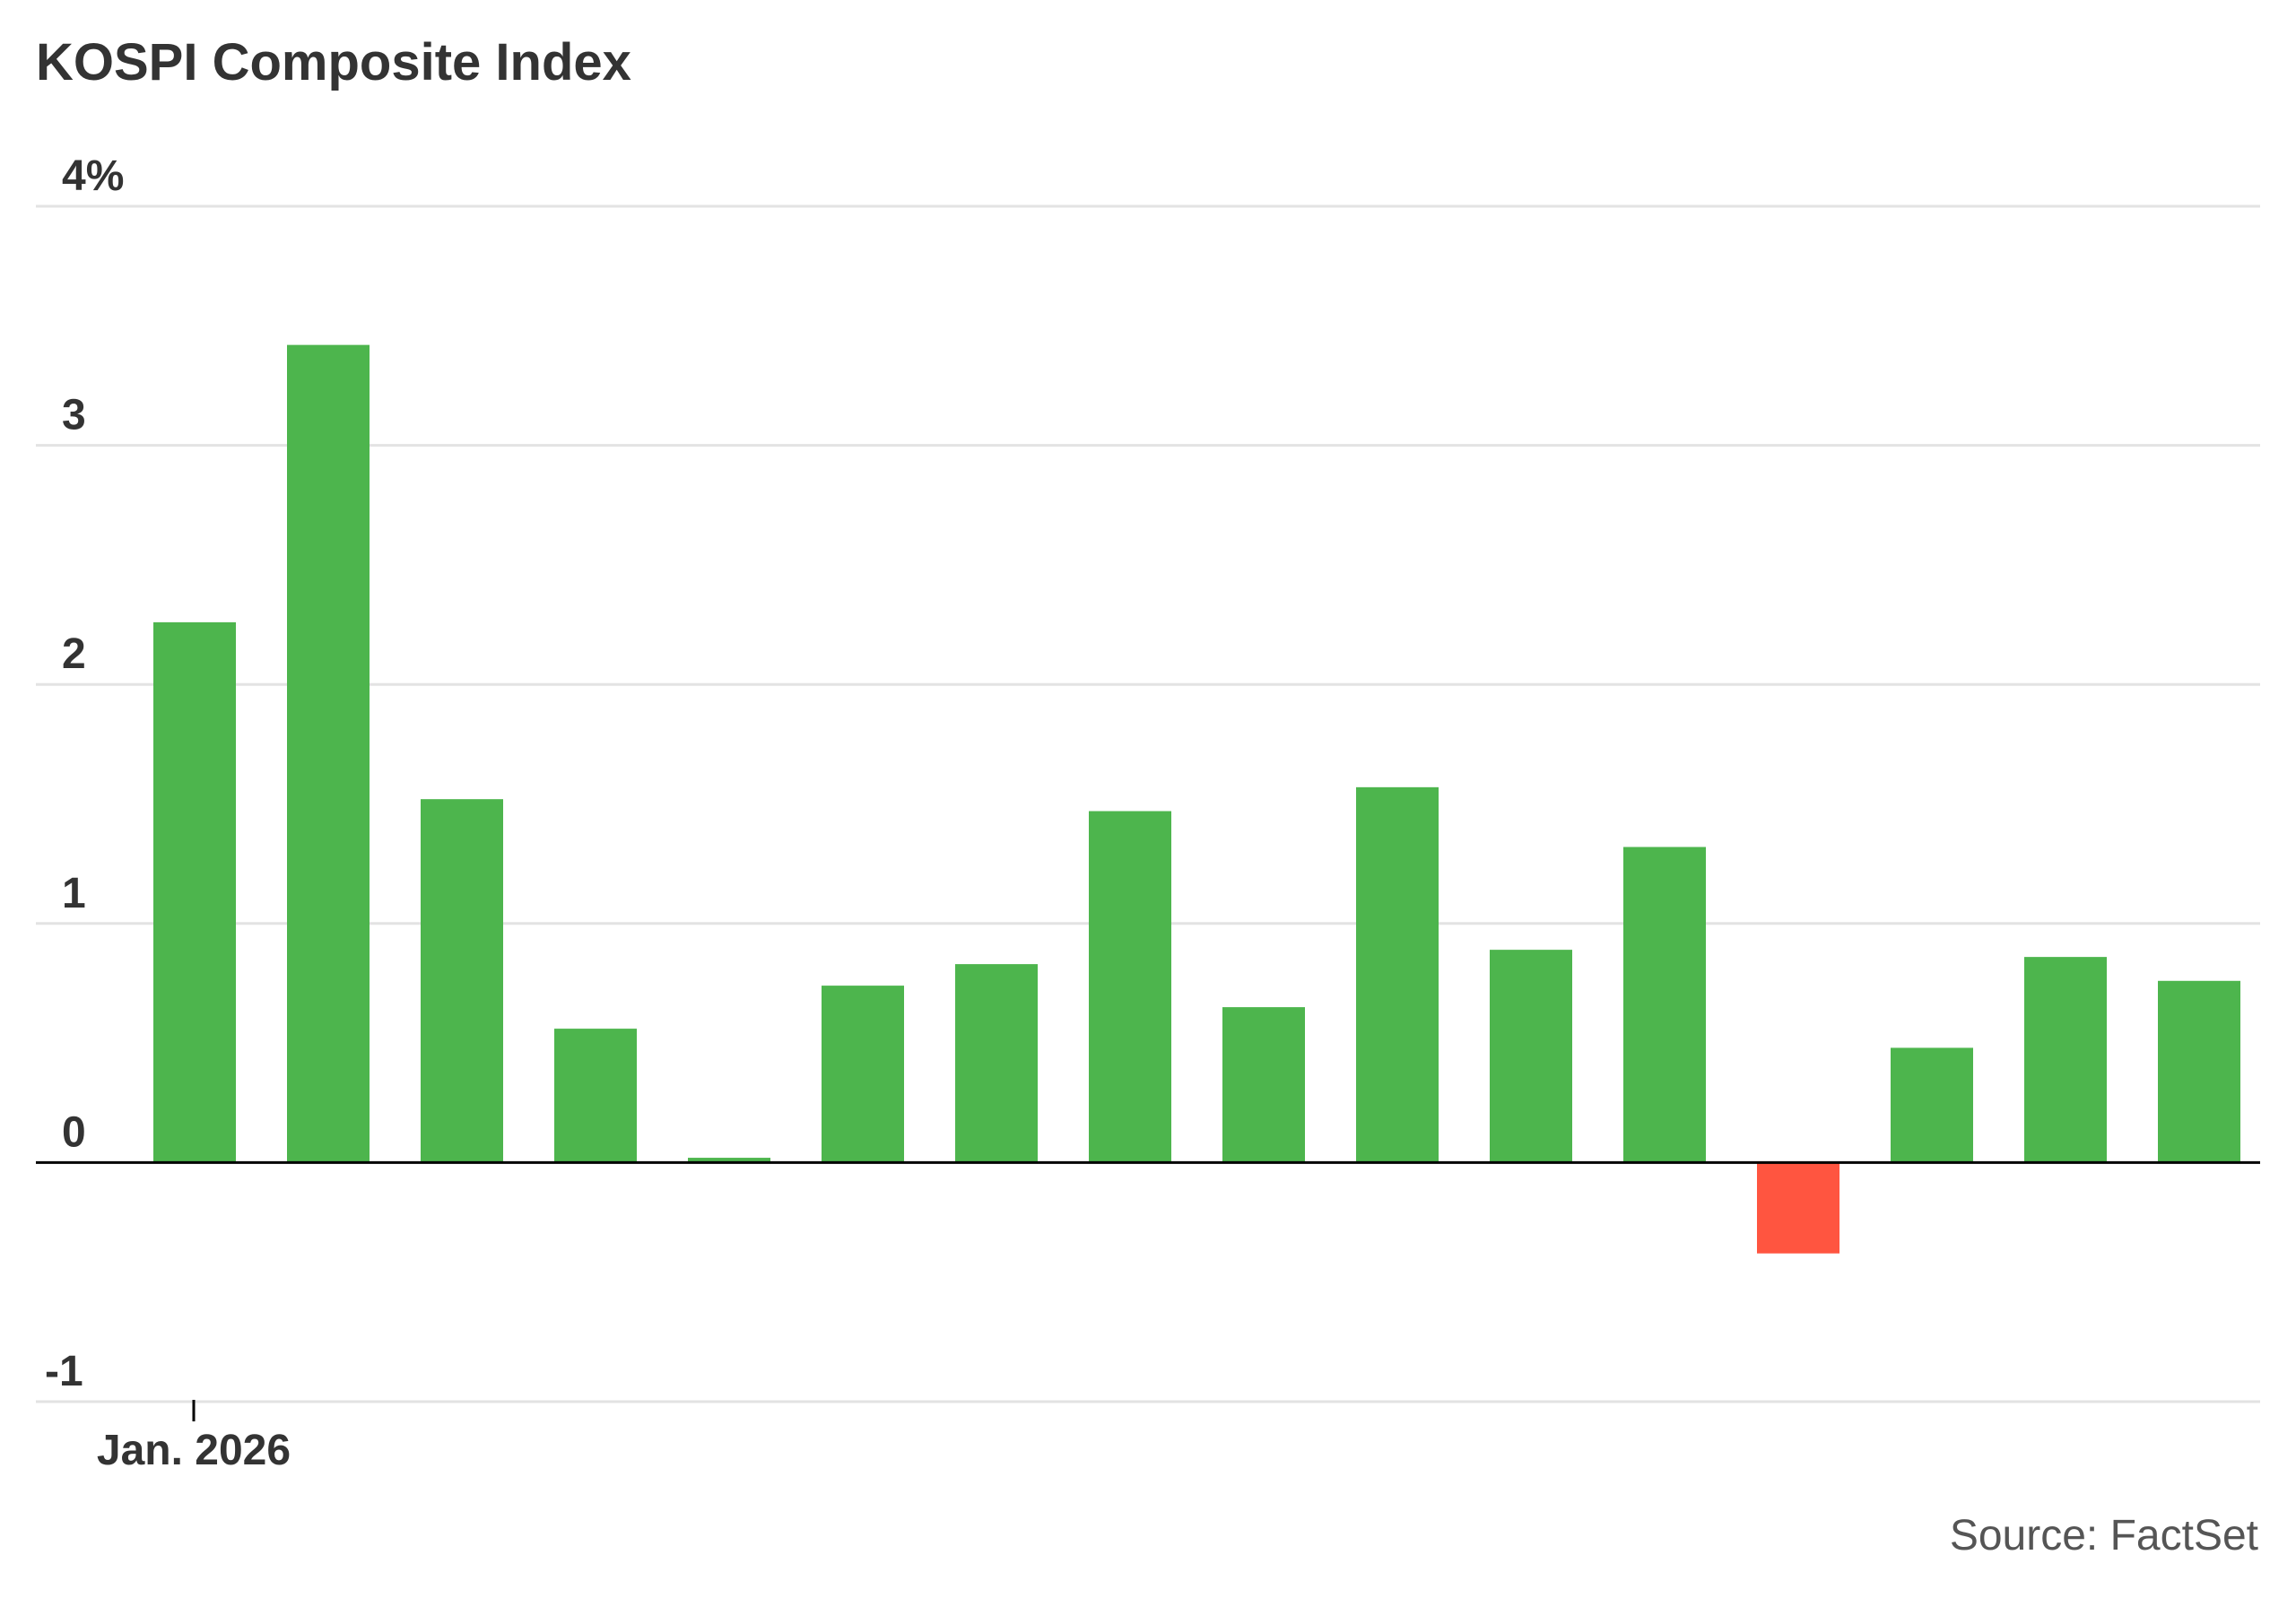 The image size is (2296, 1607). Describe the element at coordinates (194, 1451) in the screenshot. I see `x-tick-label: Jan. 2026` at that location.